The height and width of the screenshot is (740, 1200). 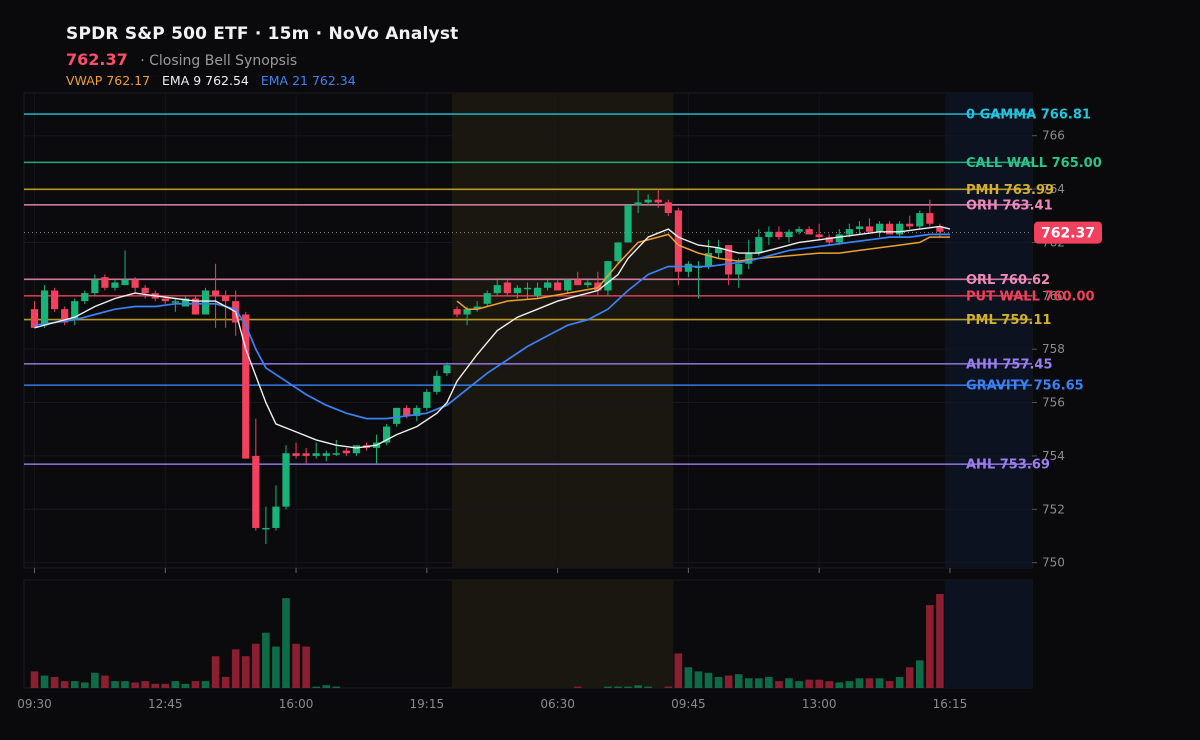 What do you see at coordinates (308, 80) in the screenshot?
I see `legend-ema21: EMA 21 762.34` at bounding box center [308, 80].